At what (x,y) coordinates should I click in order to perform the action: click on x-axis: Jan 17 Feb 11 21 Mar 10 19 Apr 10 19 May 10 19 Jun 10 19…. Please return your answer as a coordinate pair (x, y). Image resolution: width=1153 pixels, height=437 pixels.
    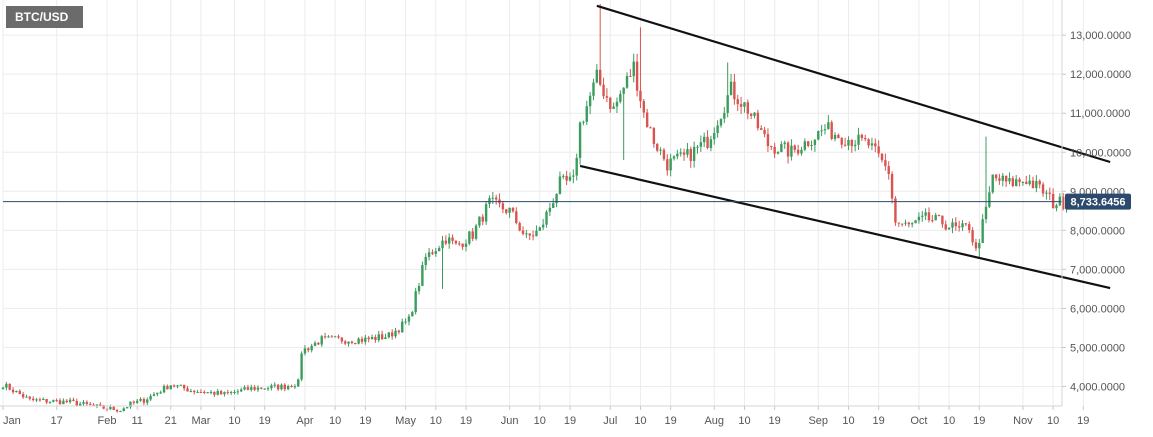
    Looking at the image, I should click on (545, 416).